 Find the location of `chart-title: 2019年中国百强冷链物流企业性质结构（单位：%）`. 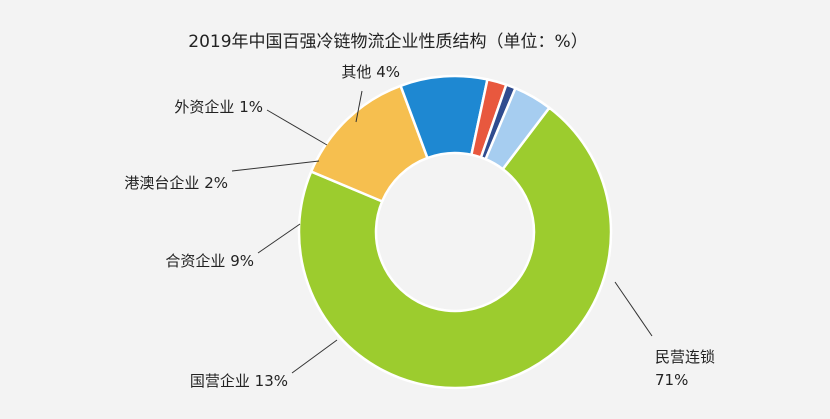

chart-title: 2019年中国百强冷链物流企业性质结构（单位：%） is located at coordinates (387, 42).